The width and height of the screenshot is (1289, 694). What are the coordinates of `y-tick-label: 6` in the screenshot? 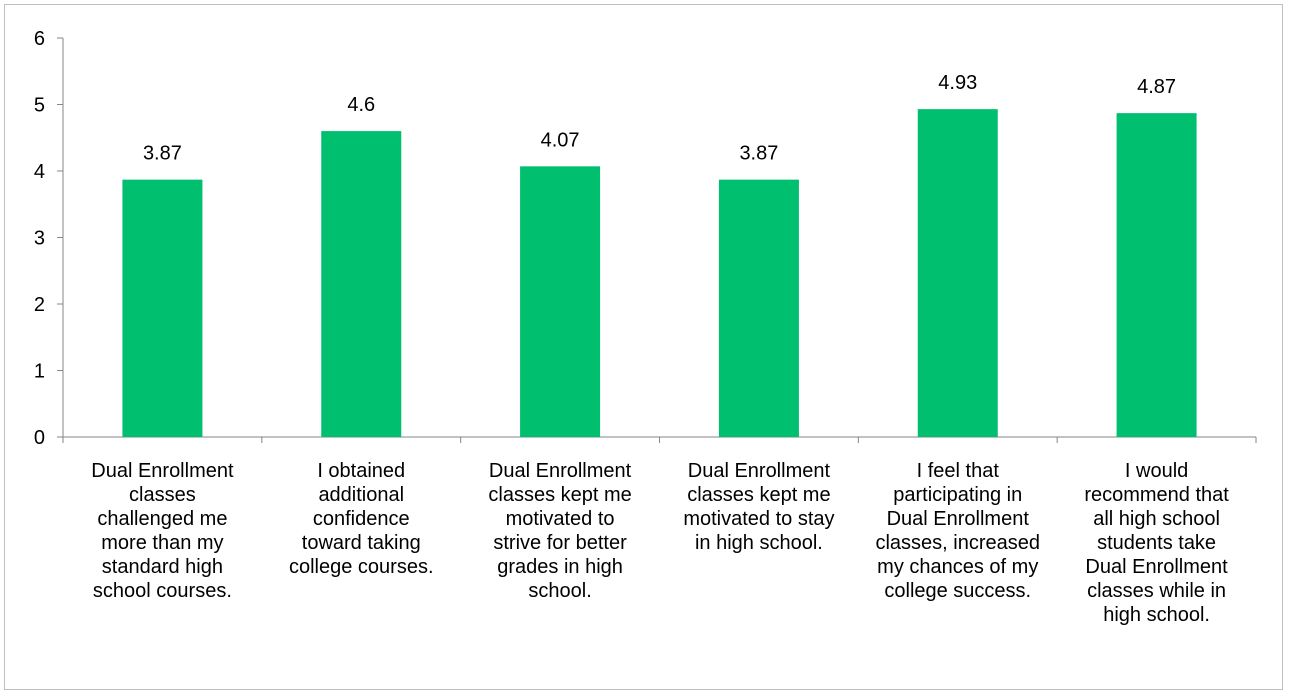 It's located at (39, 39).